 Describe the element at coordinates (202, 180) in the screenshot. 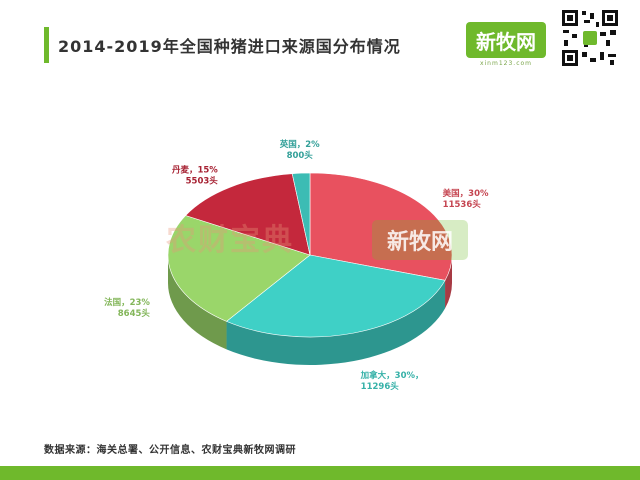

I see `slice-value-label-3: 5503头` at that location.